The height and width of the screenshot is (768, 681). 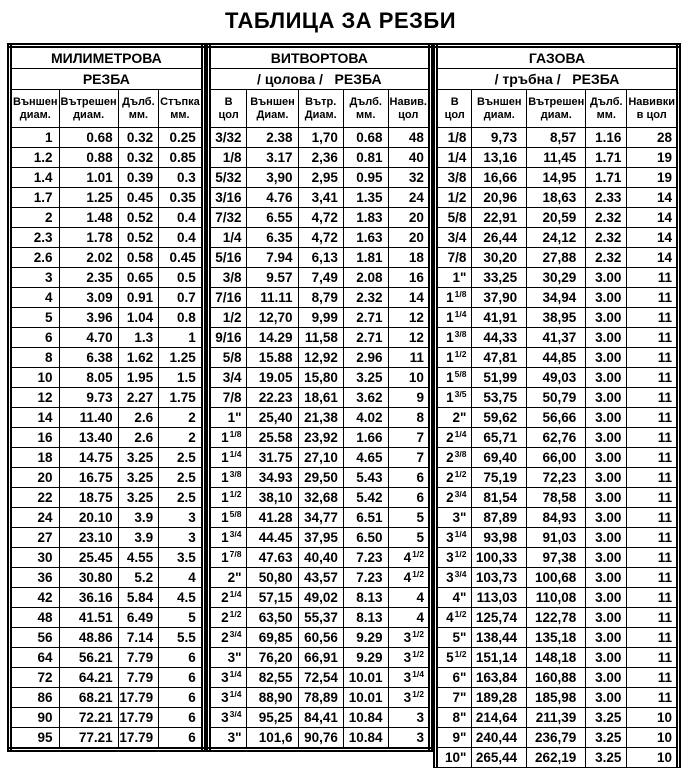 What do you see at coordinates (320, 717) in the screenshot?
I see `table-cell: 84,41` at bounding box center [320, 717].